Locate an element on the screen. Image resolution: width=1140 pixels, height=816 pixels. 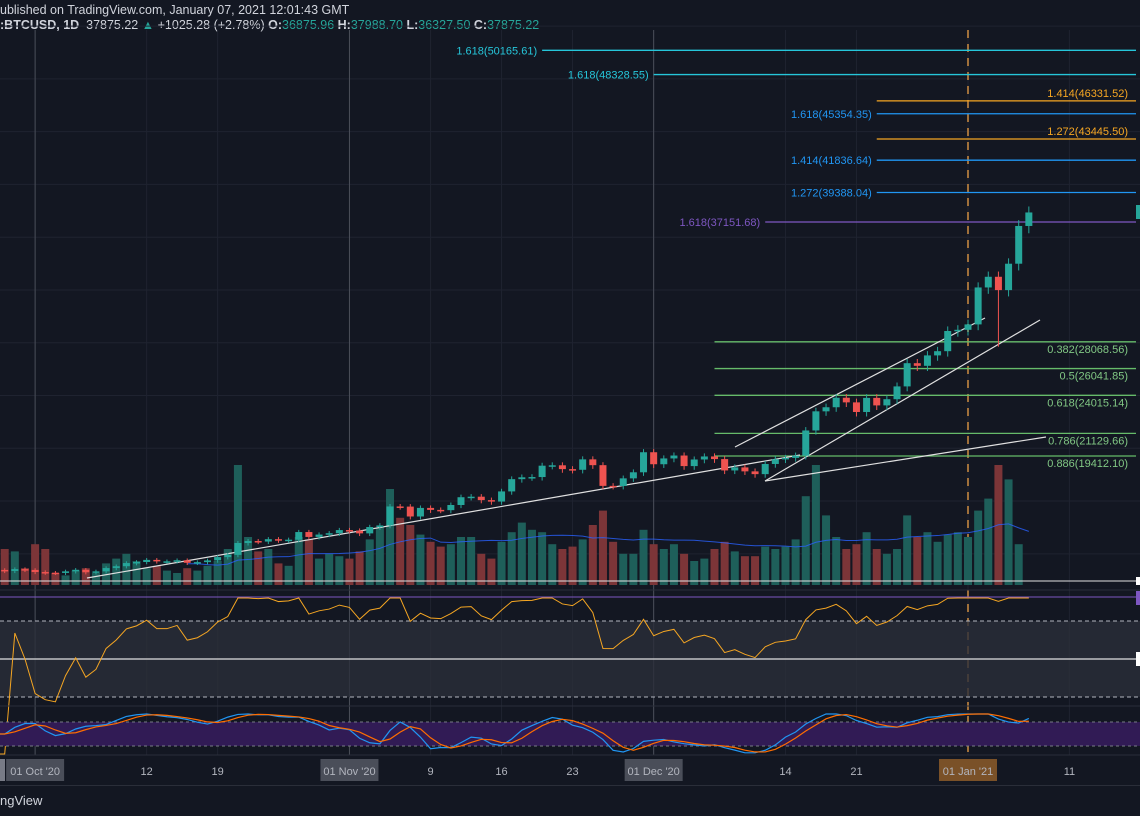
fib-level: 1.272(43445.50) is located at coordinates (1006, 133).